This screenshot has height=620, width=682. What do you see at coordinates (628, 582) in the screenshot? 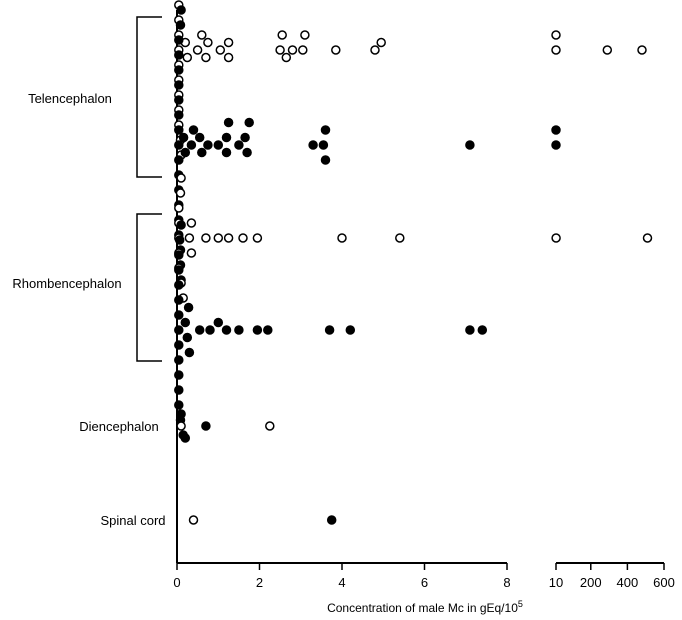
I see `x-tick-label-400: 400` at bounding box center [628, 582].